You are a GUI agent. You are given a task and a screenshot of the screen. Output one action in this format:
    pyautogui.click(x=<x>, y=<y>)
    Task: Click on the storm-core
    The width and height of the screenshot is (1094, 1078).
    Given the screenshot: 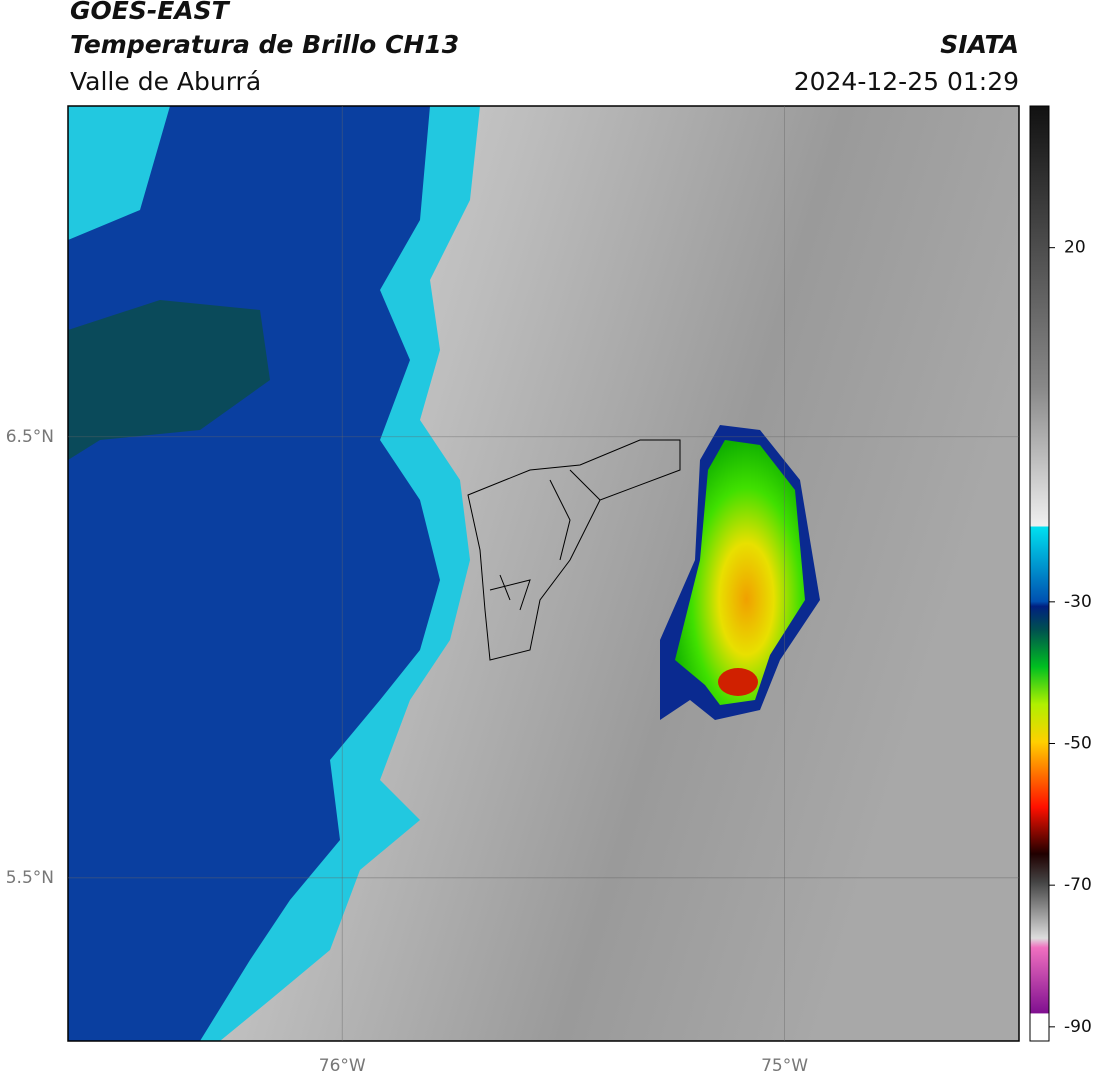 What is the action you would take?
    pyautogui.click(x=740, y=572)
    